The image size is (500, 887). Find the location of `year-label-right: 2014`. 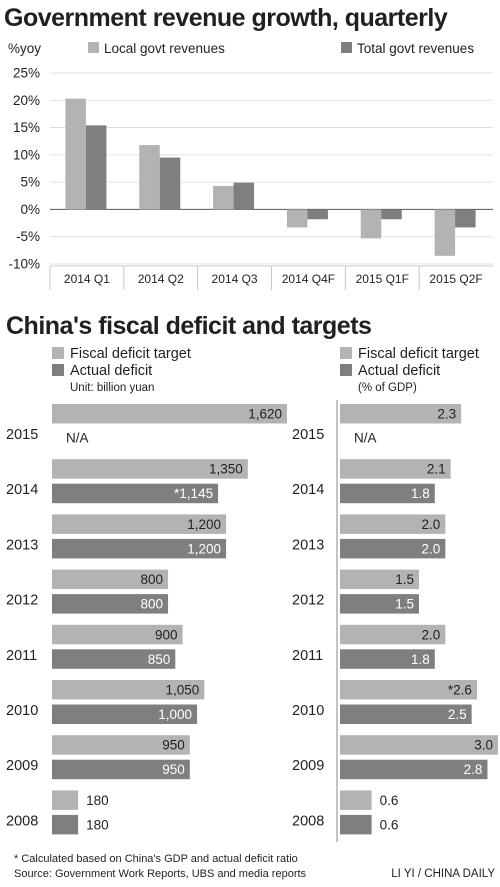

year-label-right: 2014 is located at coordinates (308, 490).